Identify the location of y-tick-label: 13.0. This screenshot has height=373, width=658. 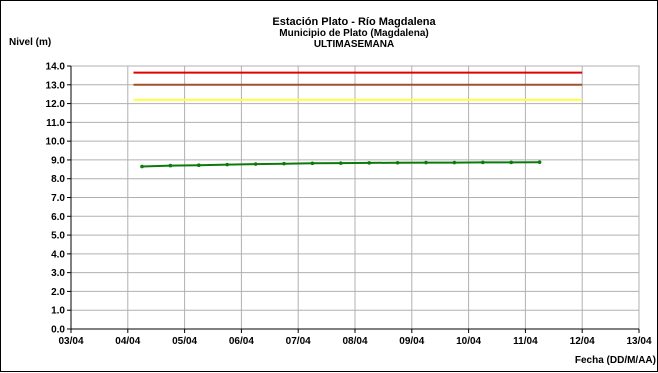
(56, 85).